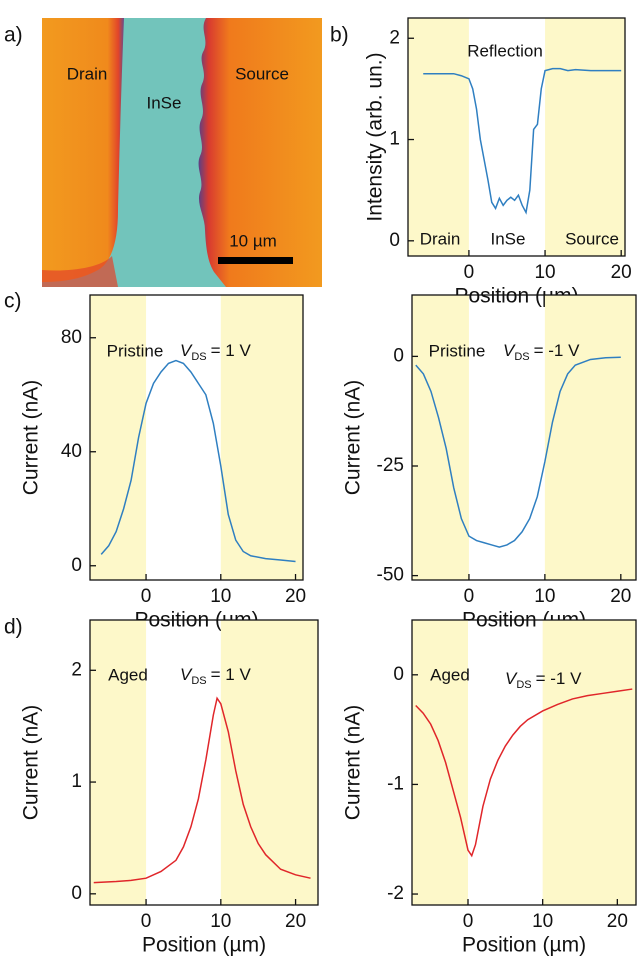  What do you see at coordinates (262, 73) in the screenshot?
I see `source-label: Source` at bounding box center [262, 73].